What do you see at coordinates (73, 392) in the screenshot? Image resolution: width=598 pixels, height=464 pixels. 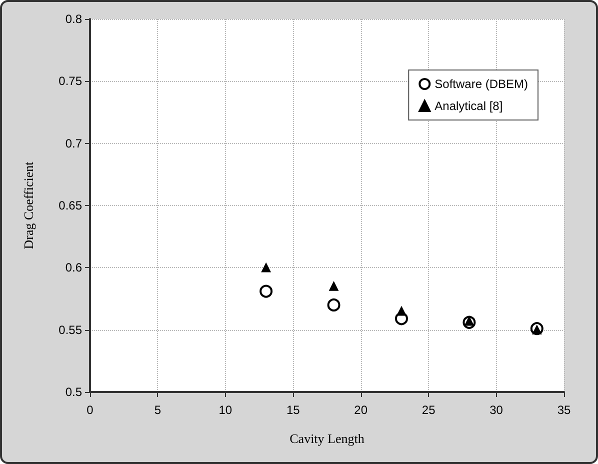 I see `y-tick-label: 0.5` at bounding box center [73, 392].